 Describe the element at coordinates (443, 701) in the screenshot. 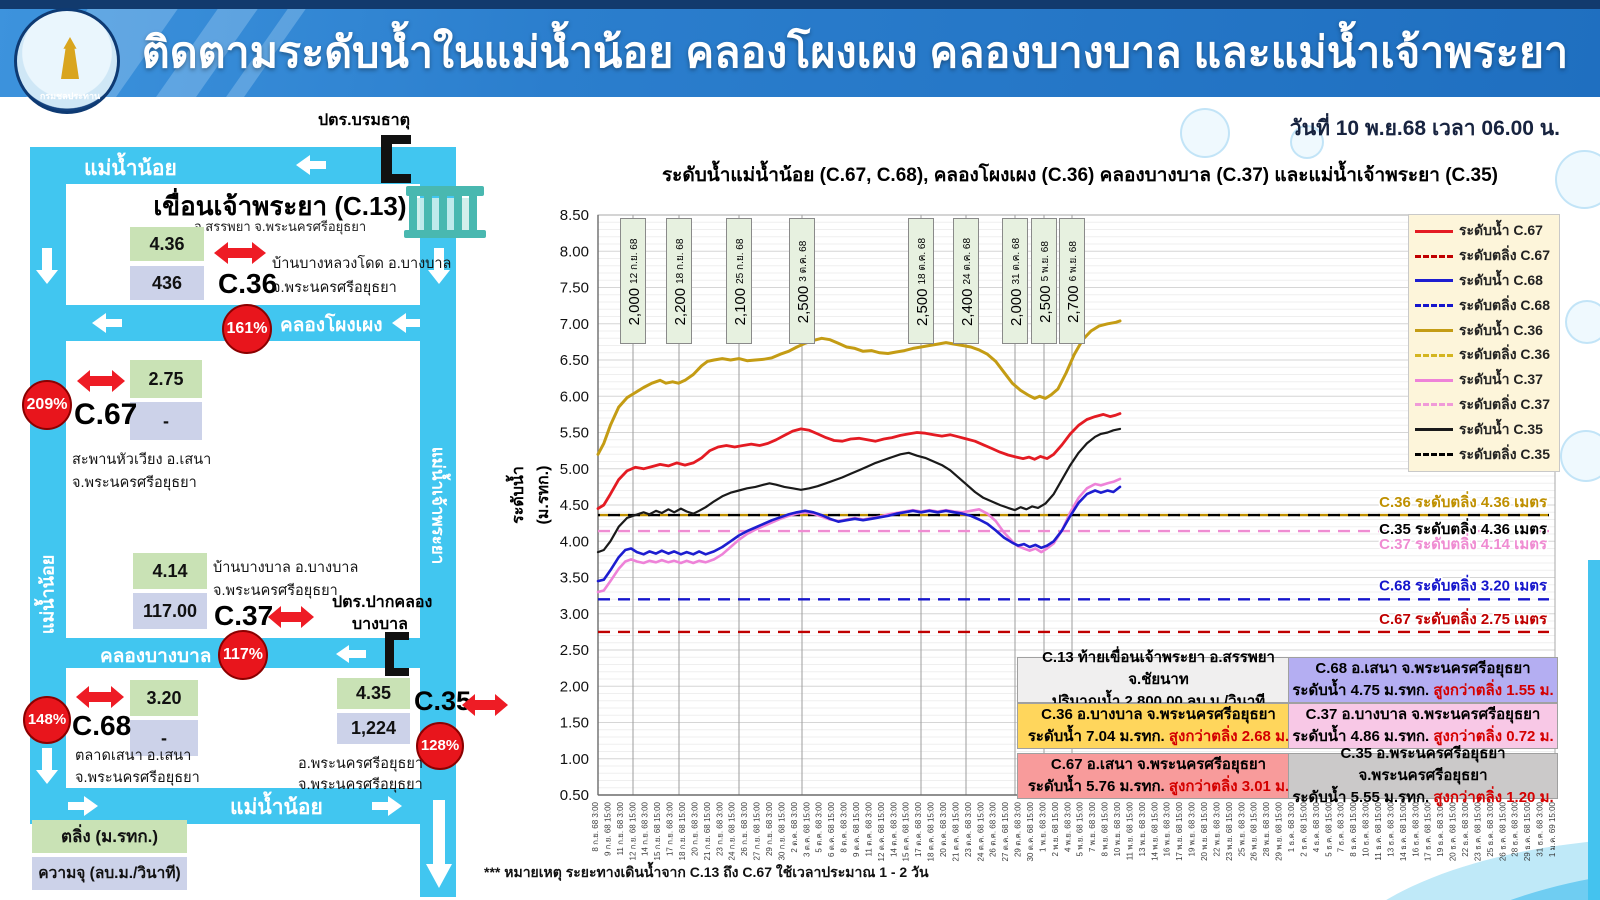

I see `c35-code: C.35` at that location.